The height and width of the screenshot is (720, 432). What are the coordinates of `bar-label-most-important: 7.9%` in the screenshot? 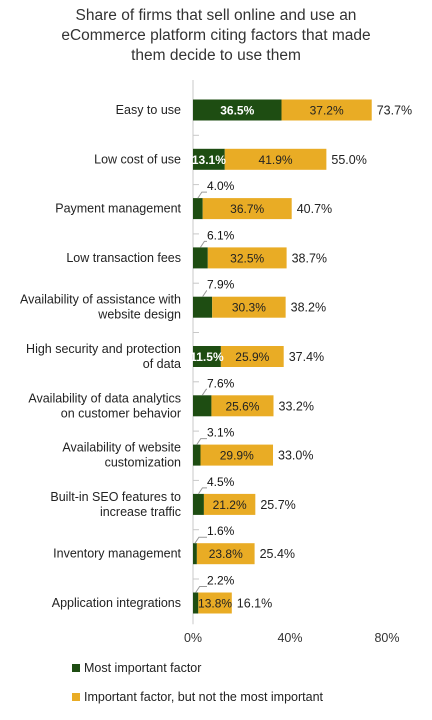 It's located at (221, 285).